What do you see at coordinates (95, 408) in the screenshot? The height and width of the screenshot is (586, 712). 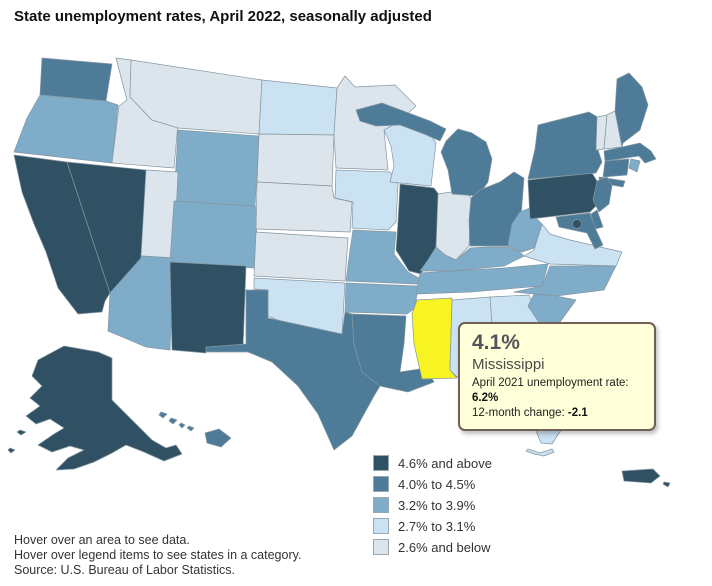 I see `state-ak` at bounding box center [95, 408].